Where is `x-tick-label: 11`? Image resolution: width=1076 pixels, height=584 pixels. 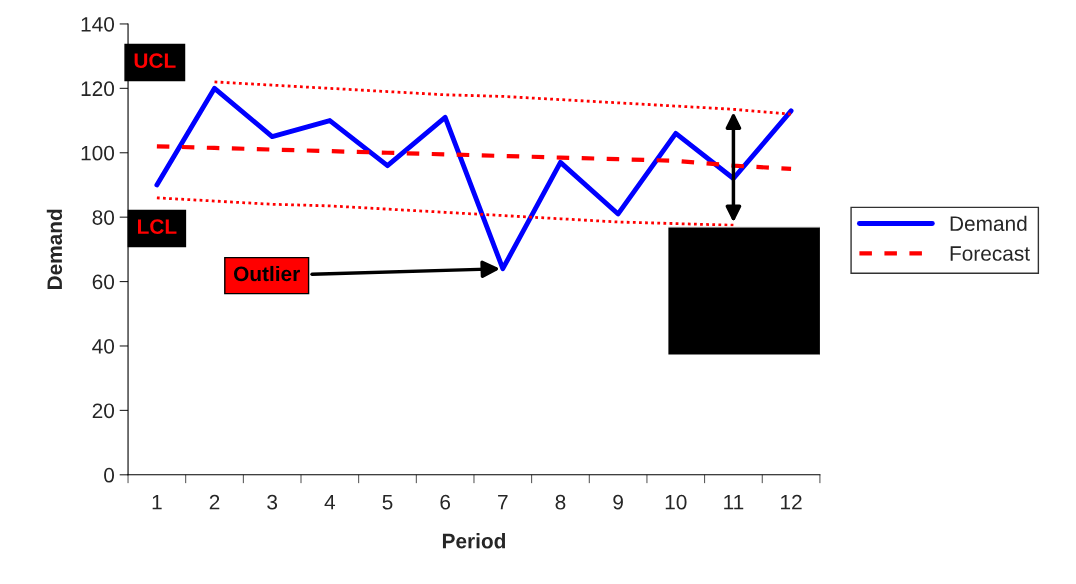 x-tick-label: 11 is located at coordinates (734, 502).